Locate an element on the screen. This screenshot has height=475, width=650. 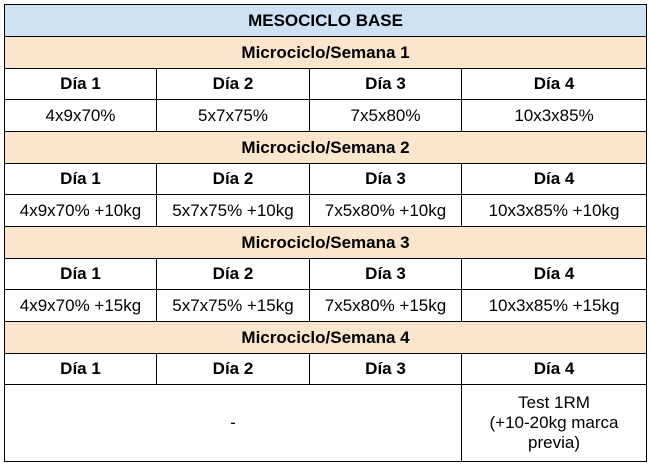
value-row: 4x9x70% 5x7x75% 7x5x80% 10x3x85% is located at coordinates (326, 115).